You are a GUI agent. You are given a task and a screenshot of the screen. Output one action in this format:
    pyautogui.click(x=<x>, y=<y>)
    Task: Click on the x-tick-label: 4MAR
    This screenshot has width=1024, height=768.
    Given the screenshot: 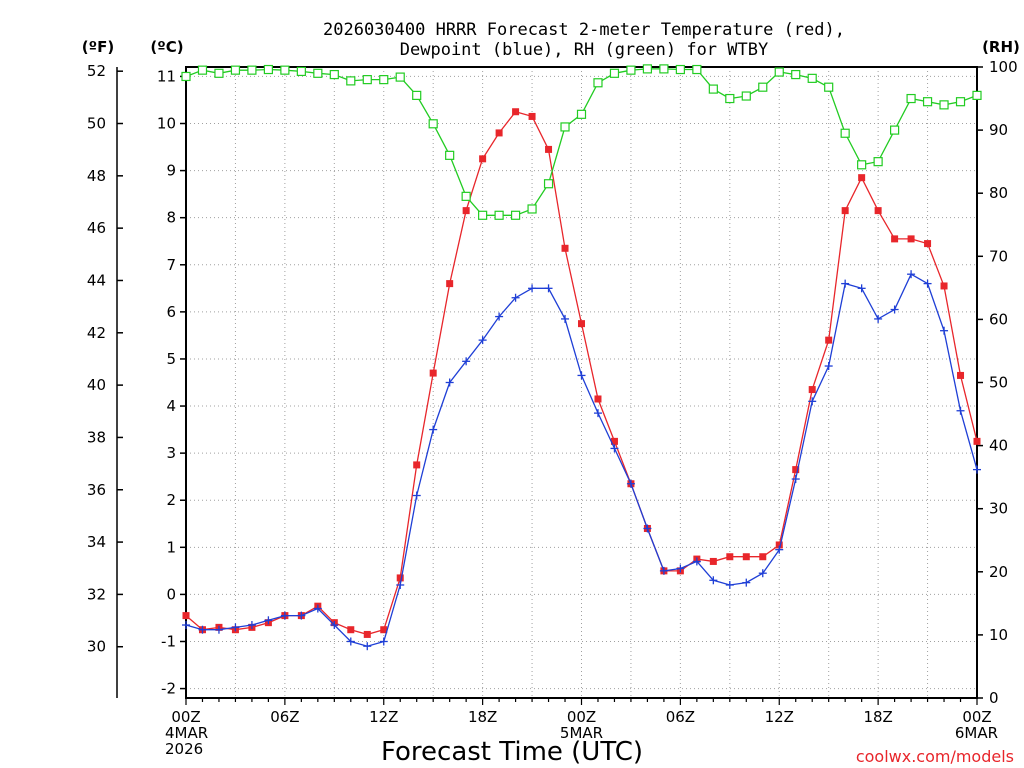 What is the action you would take?
    pyautogui.click(x=186, y=733)
    